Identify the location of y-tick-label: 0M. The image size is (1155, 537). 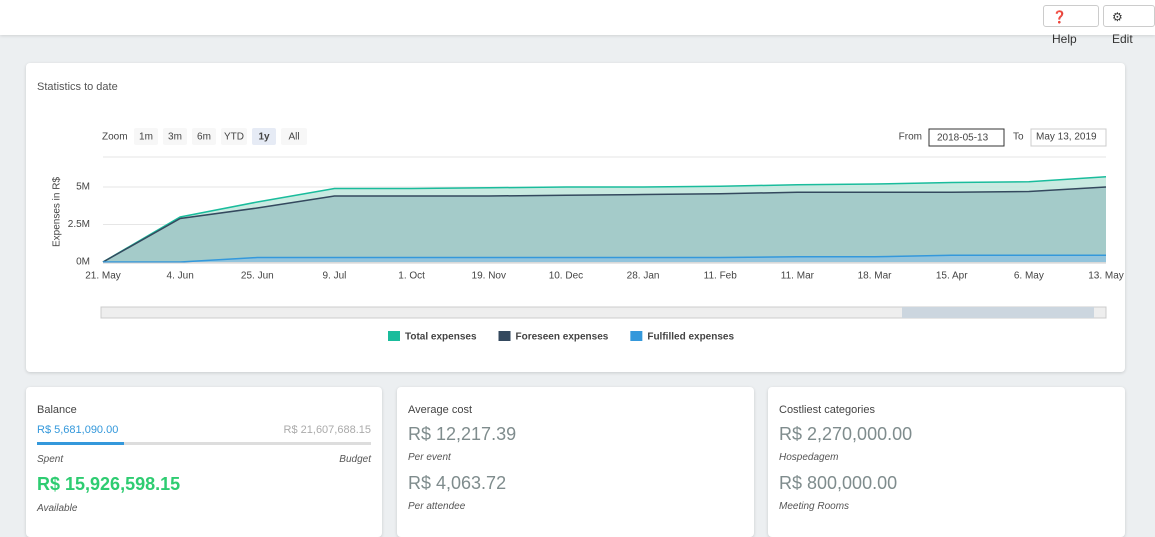
(83, 262).